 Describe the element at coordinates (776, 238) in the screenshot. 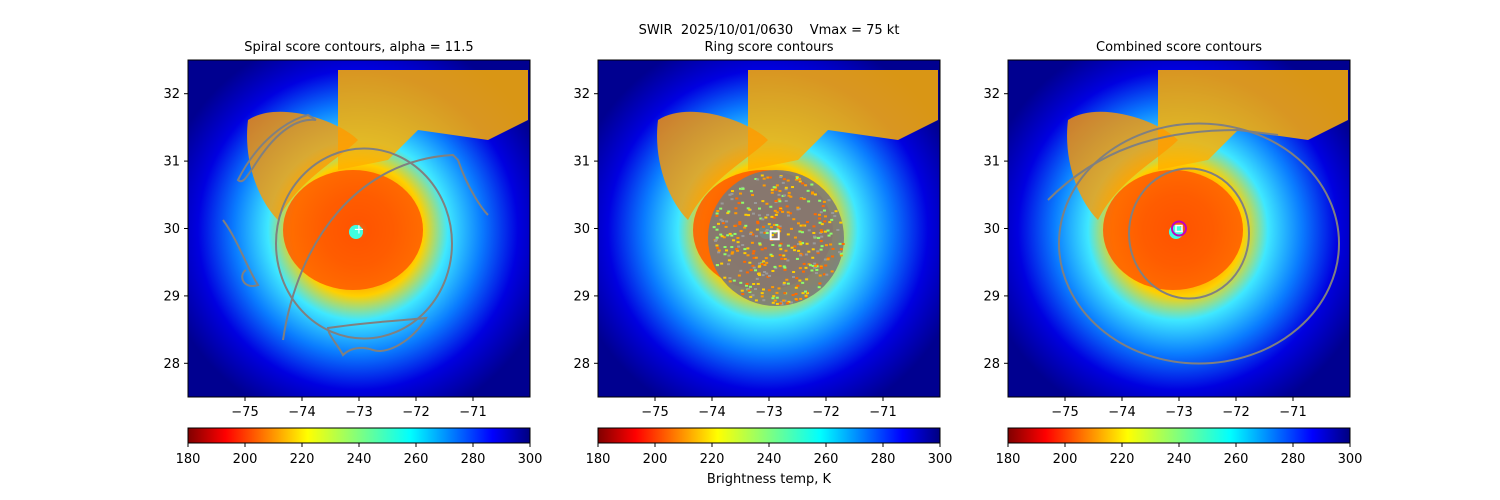

I see `ring-score-speckle` at that location.